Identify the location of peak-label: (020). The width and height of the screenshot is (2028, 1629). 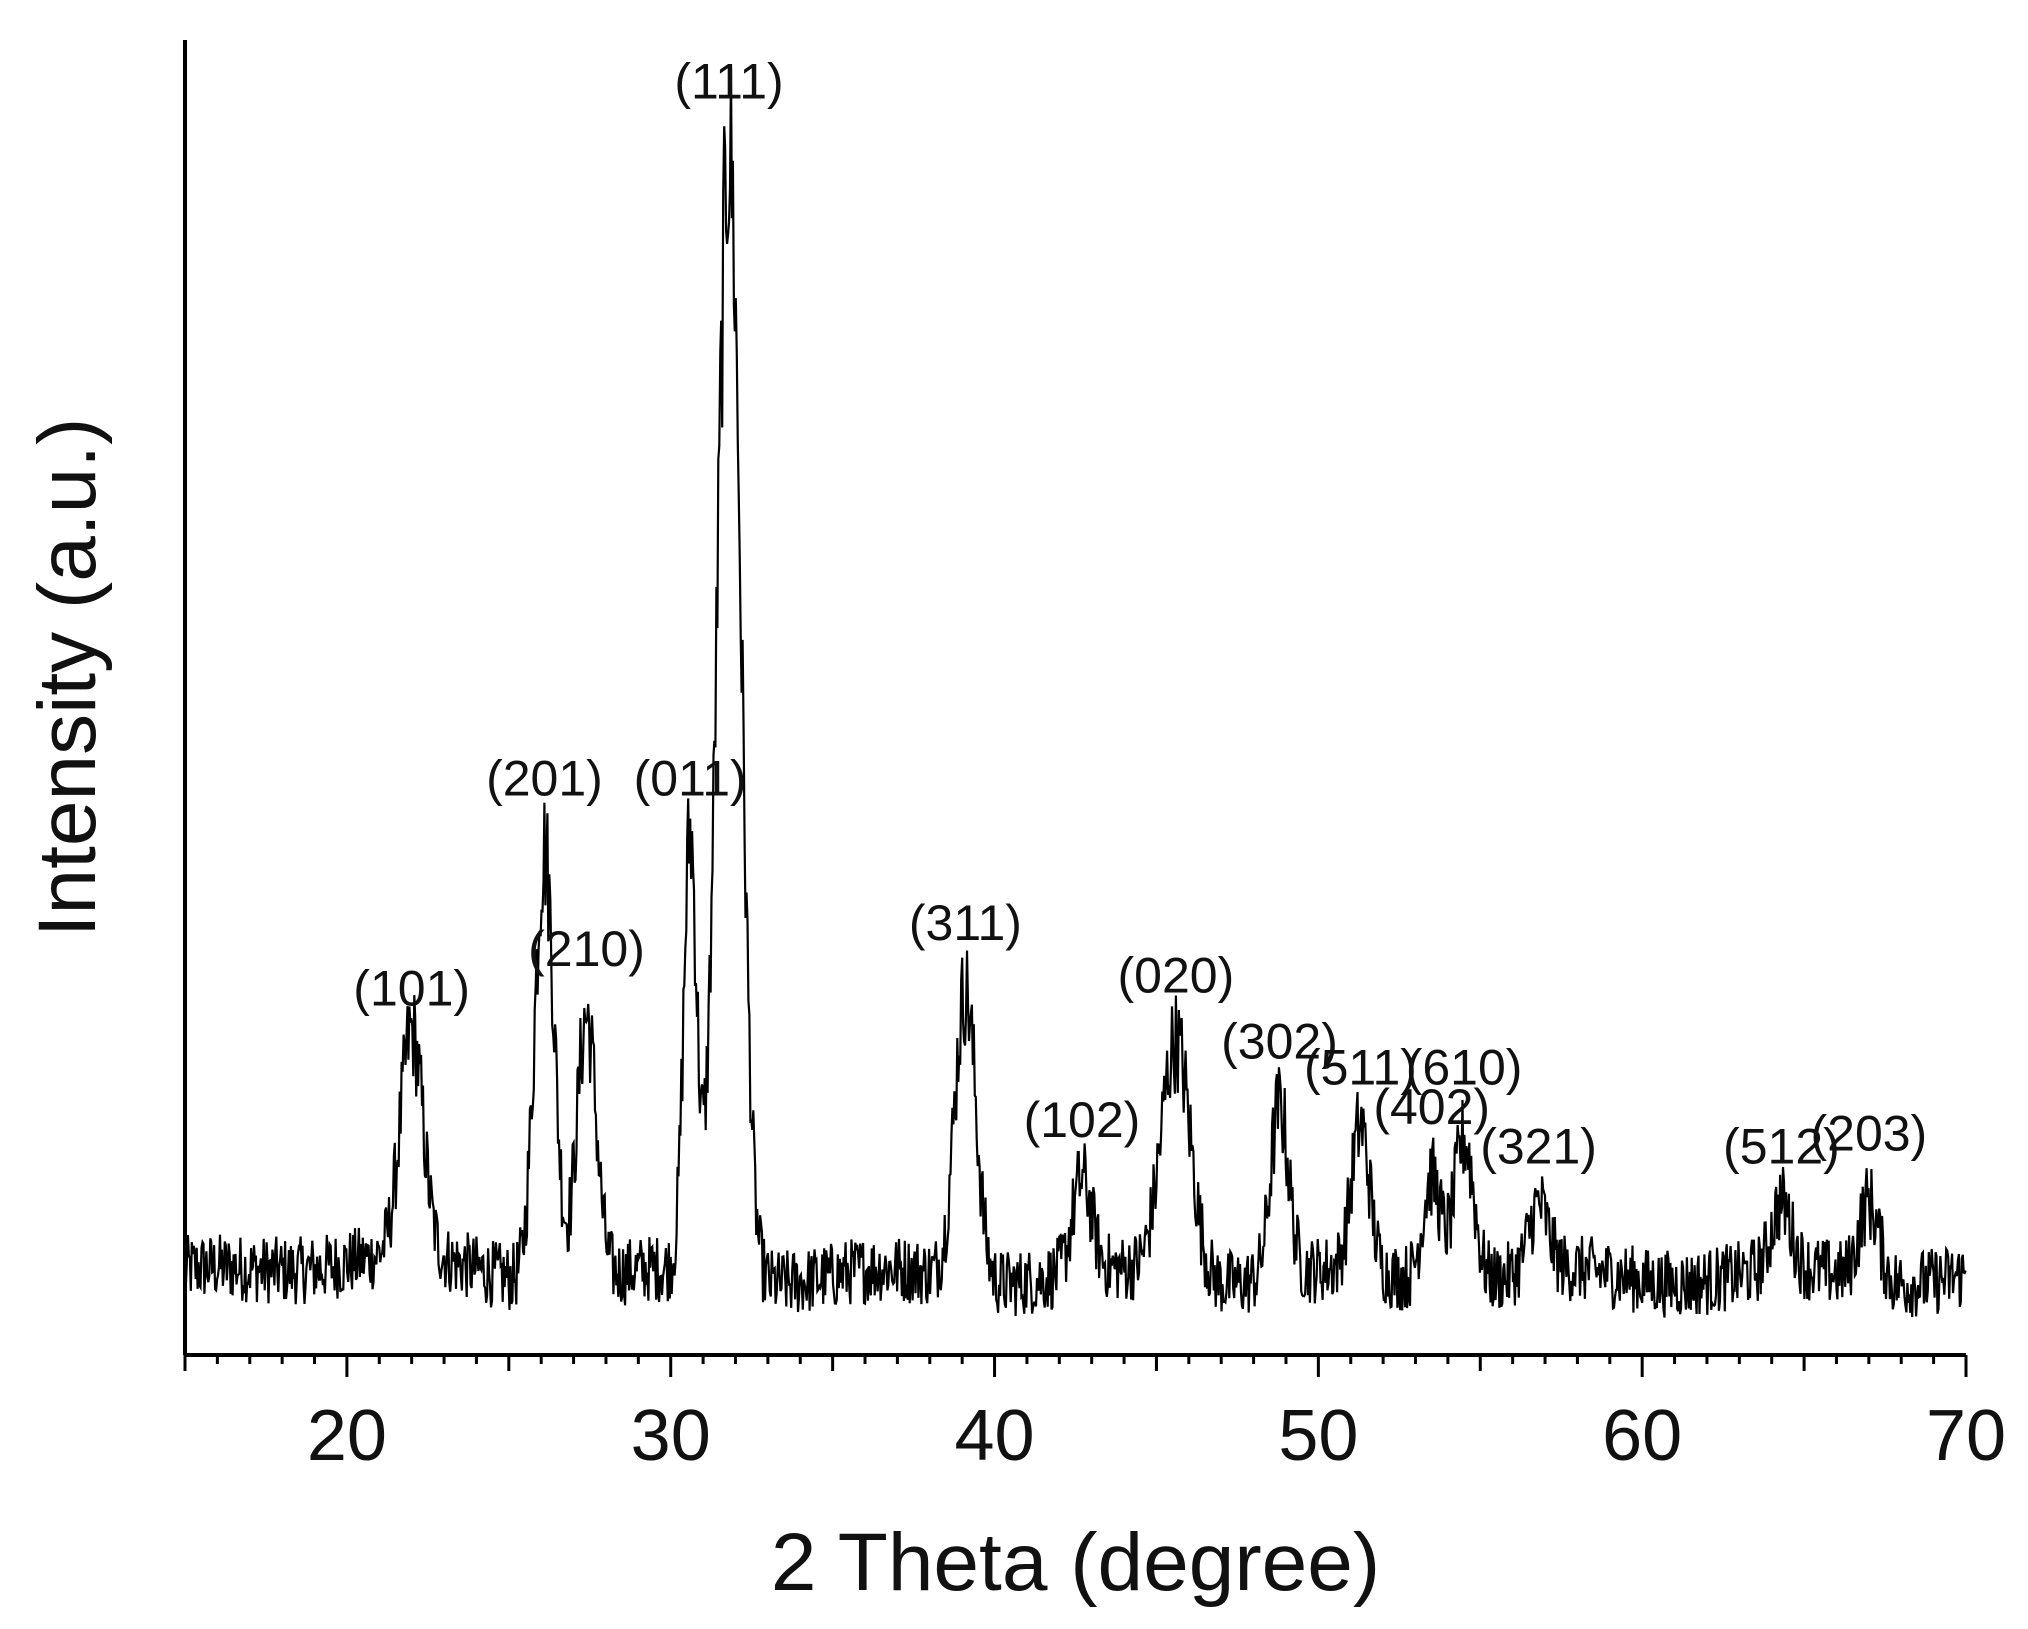
(1176, 976).